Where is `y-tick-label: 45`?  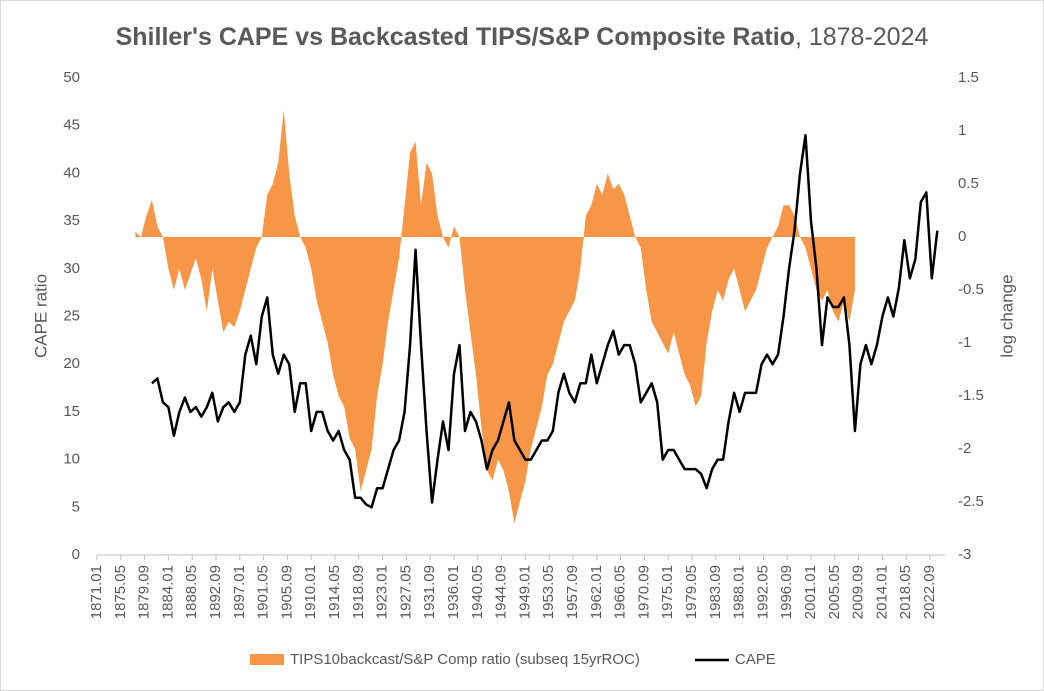 y-tick-label: 45 is located at coordinates (71, 125).